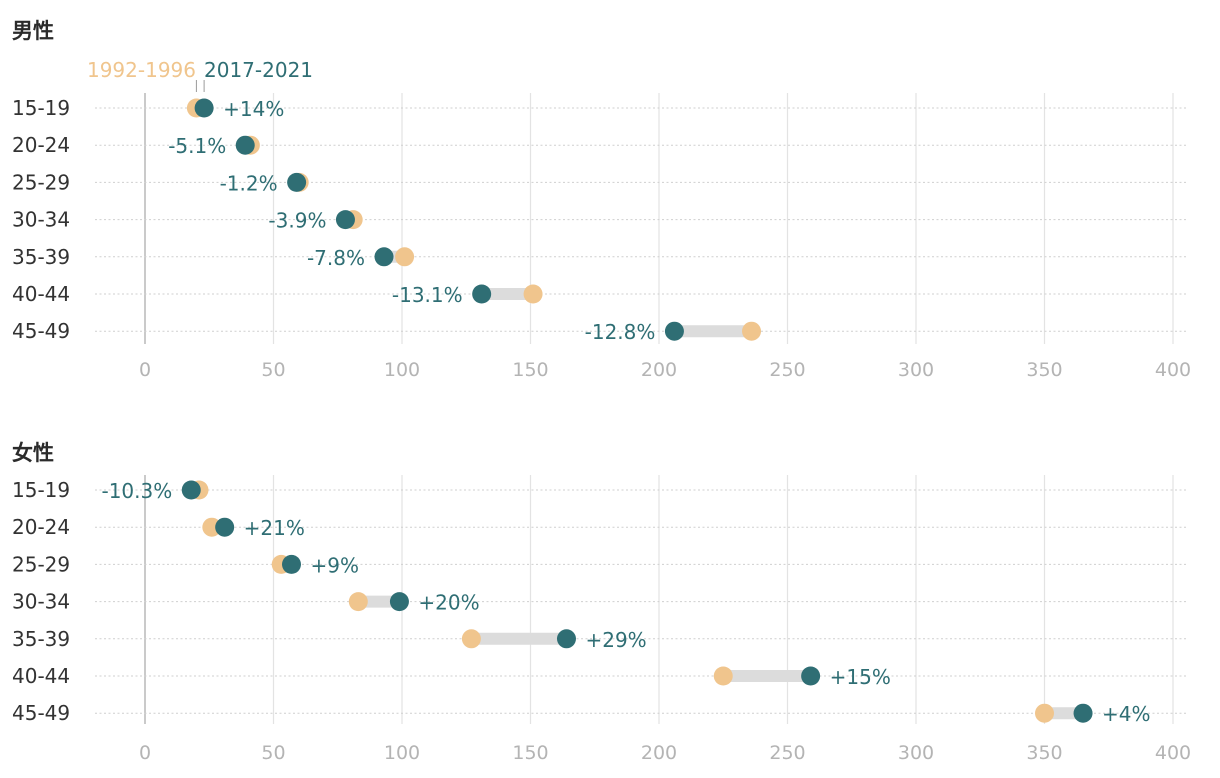 This screenshot has height=778, width=1220. I want to click on change-label: +9%, so click(334, 565).